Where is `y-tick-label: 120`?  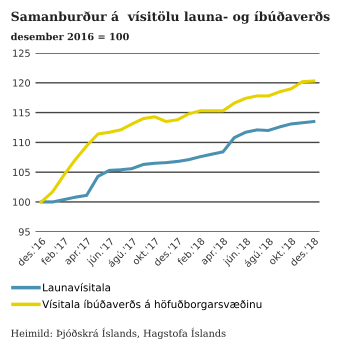 y-tick-label: 120 is located at coordinates (21, 83).